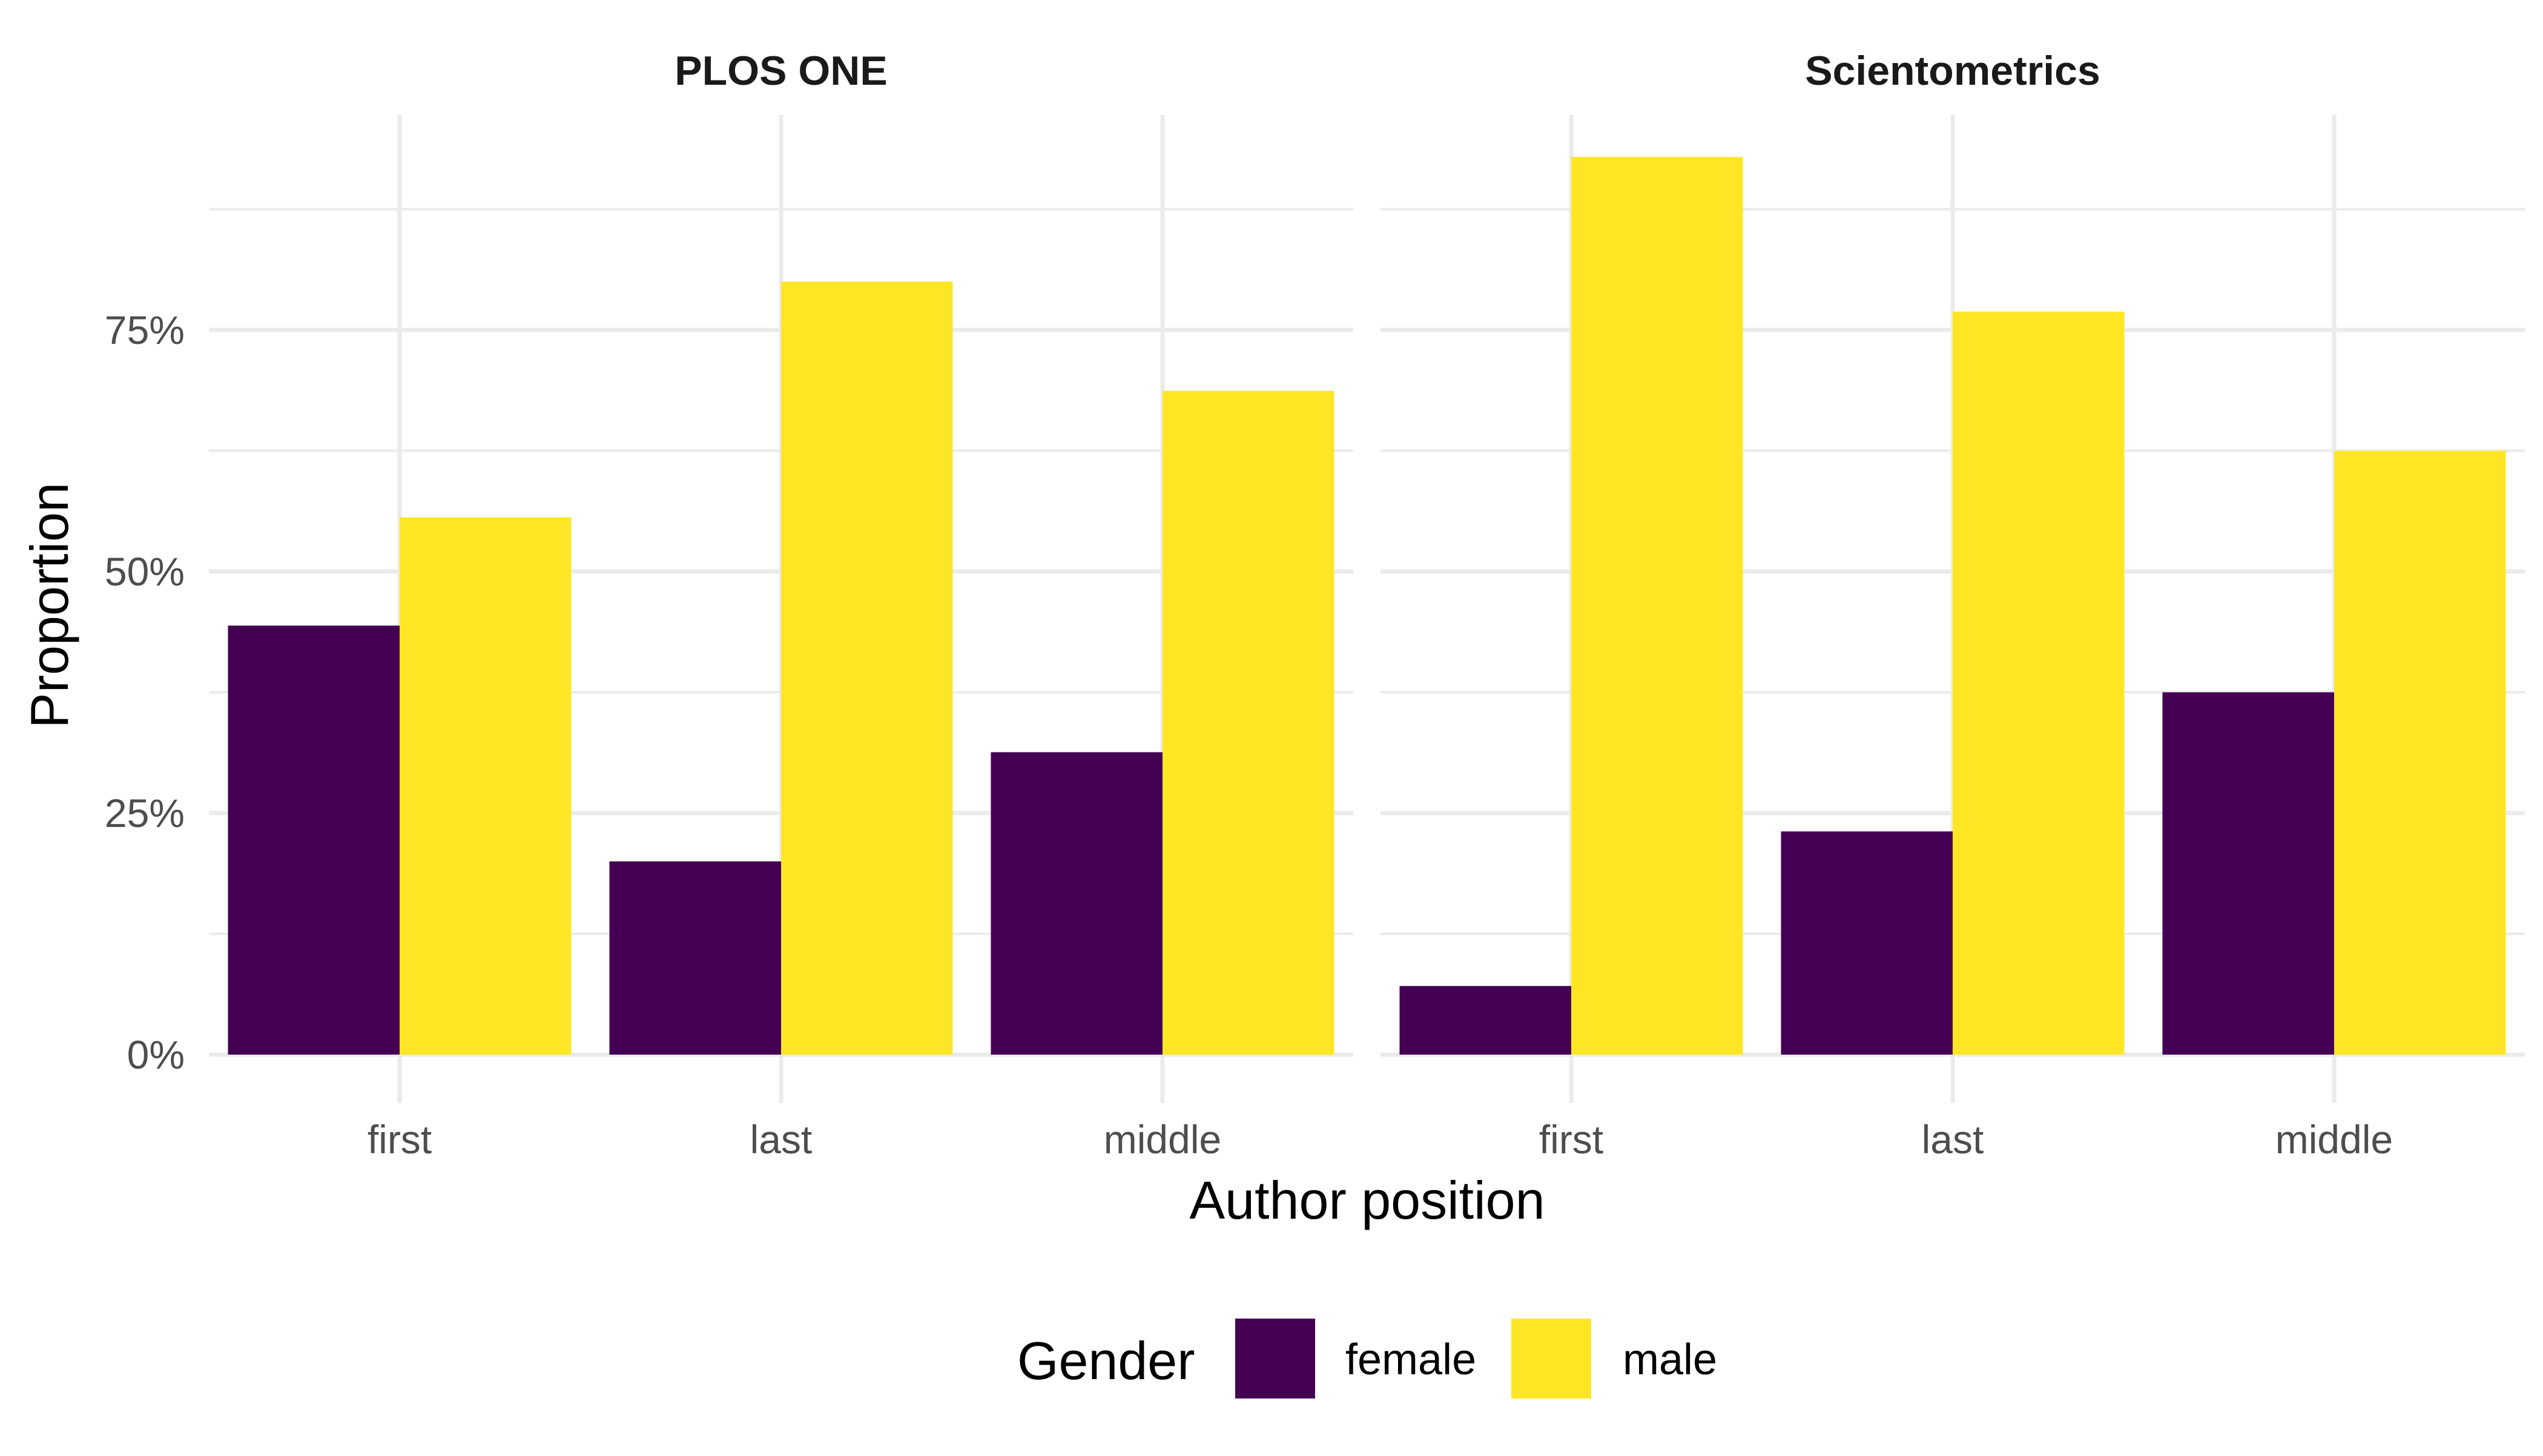 The height and width of the screenshot is (1456, 2543). Describe the element at coordinates (1106, 1361) in the screenshot. I see `legend-title: Gender` at that location.